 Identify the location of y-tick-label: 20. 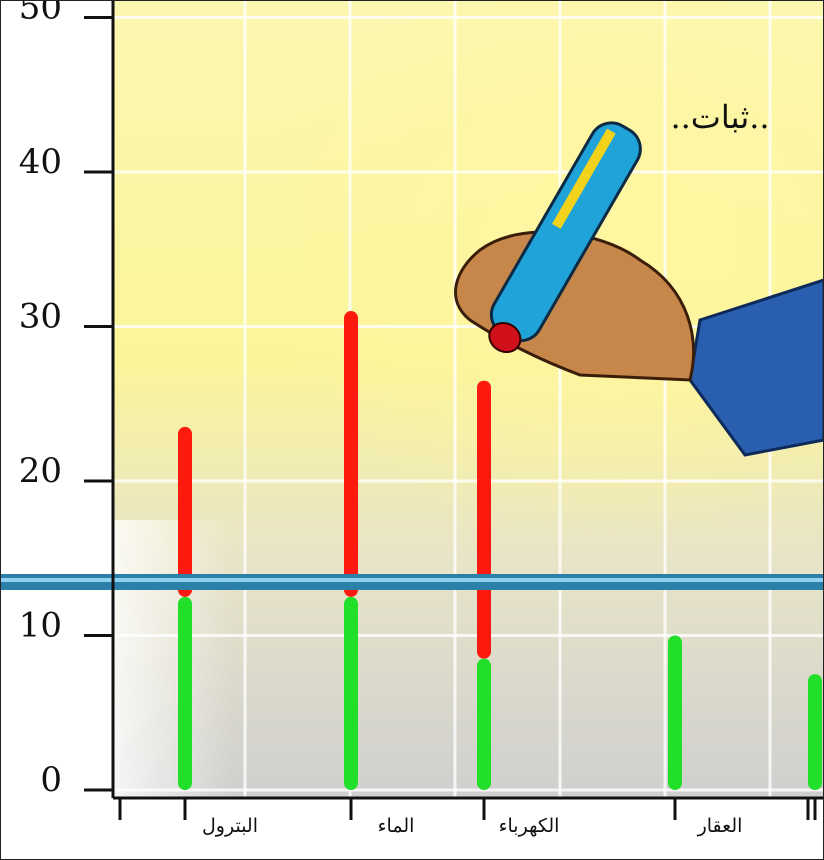
(40, 471).